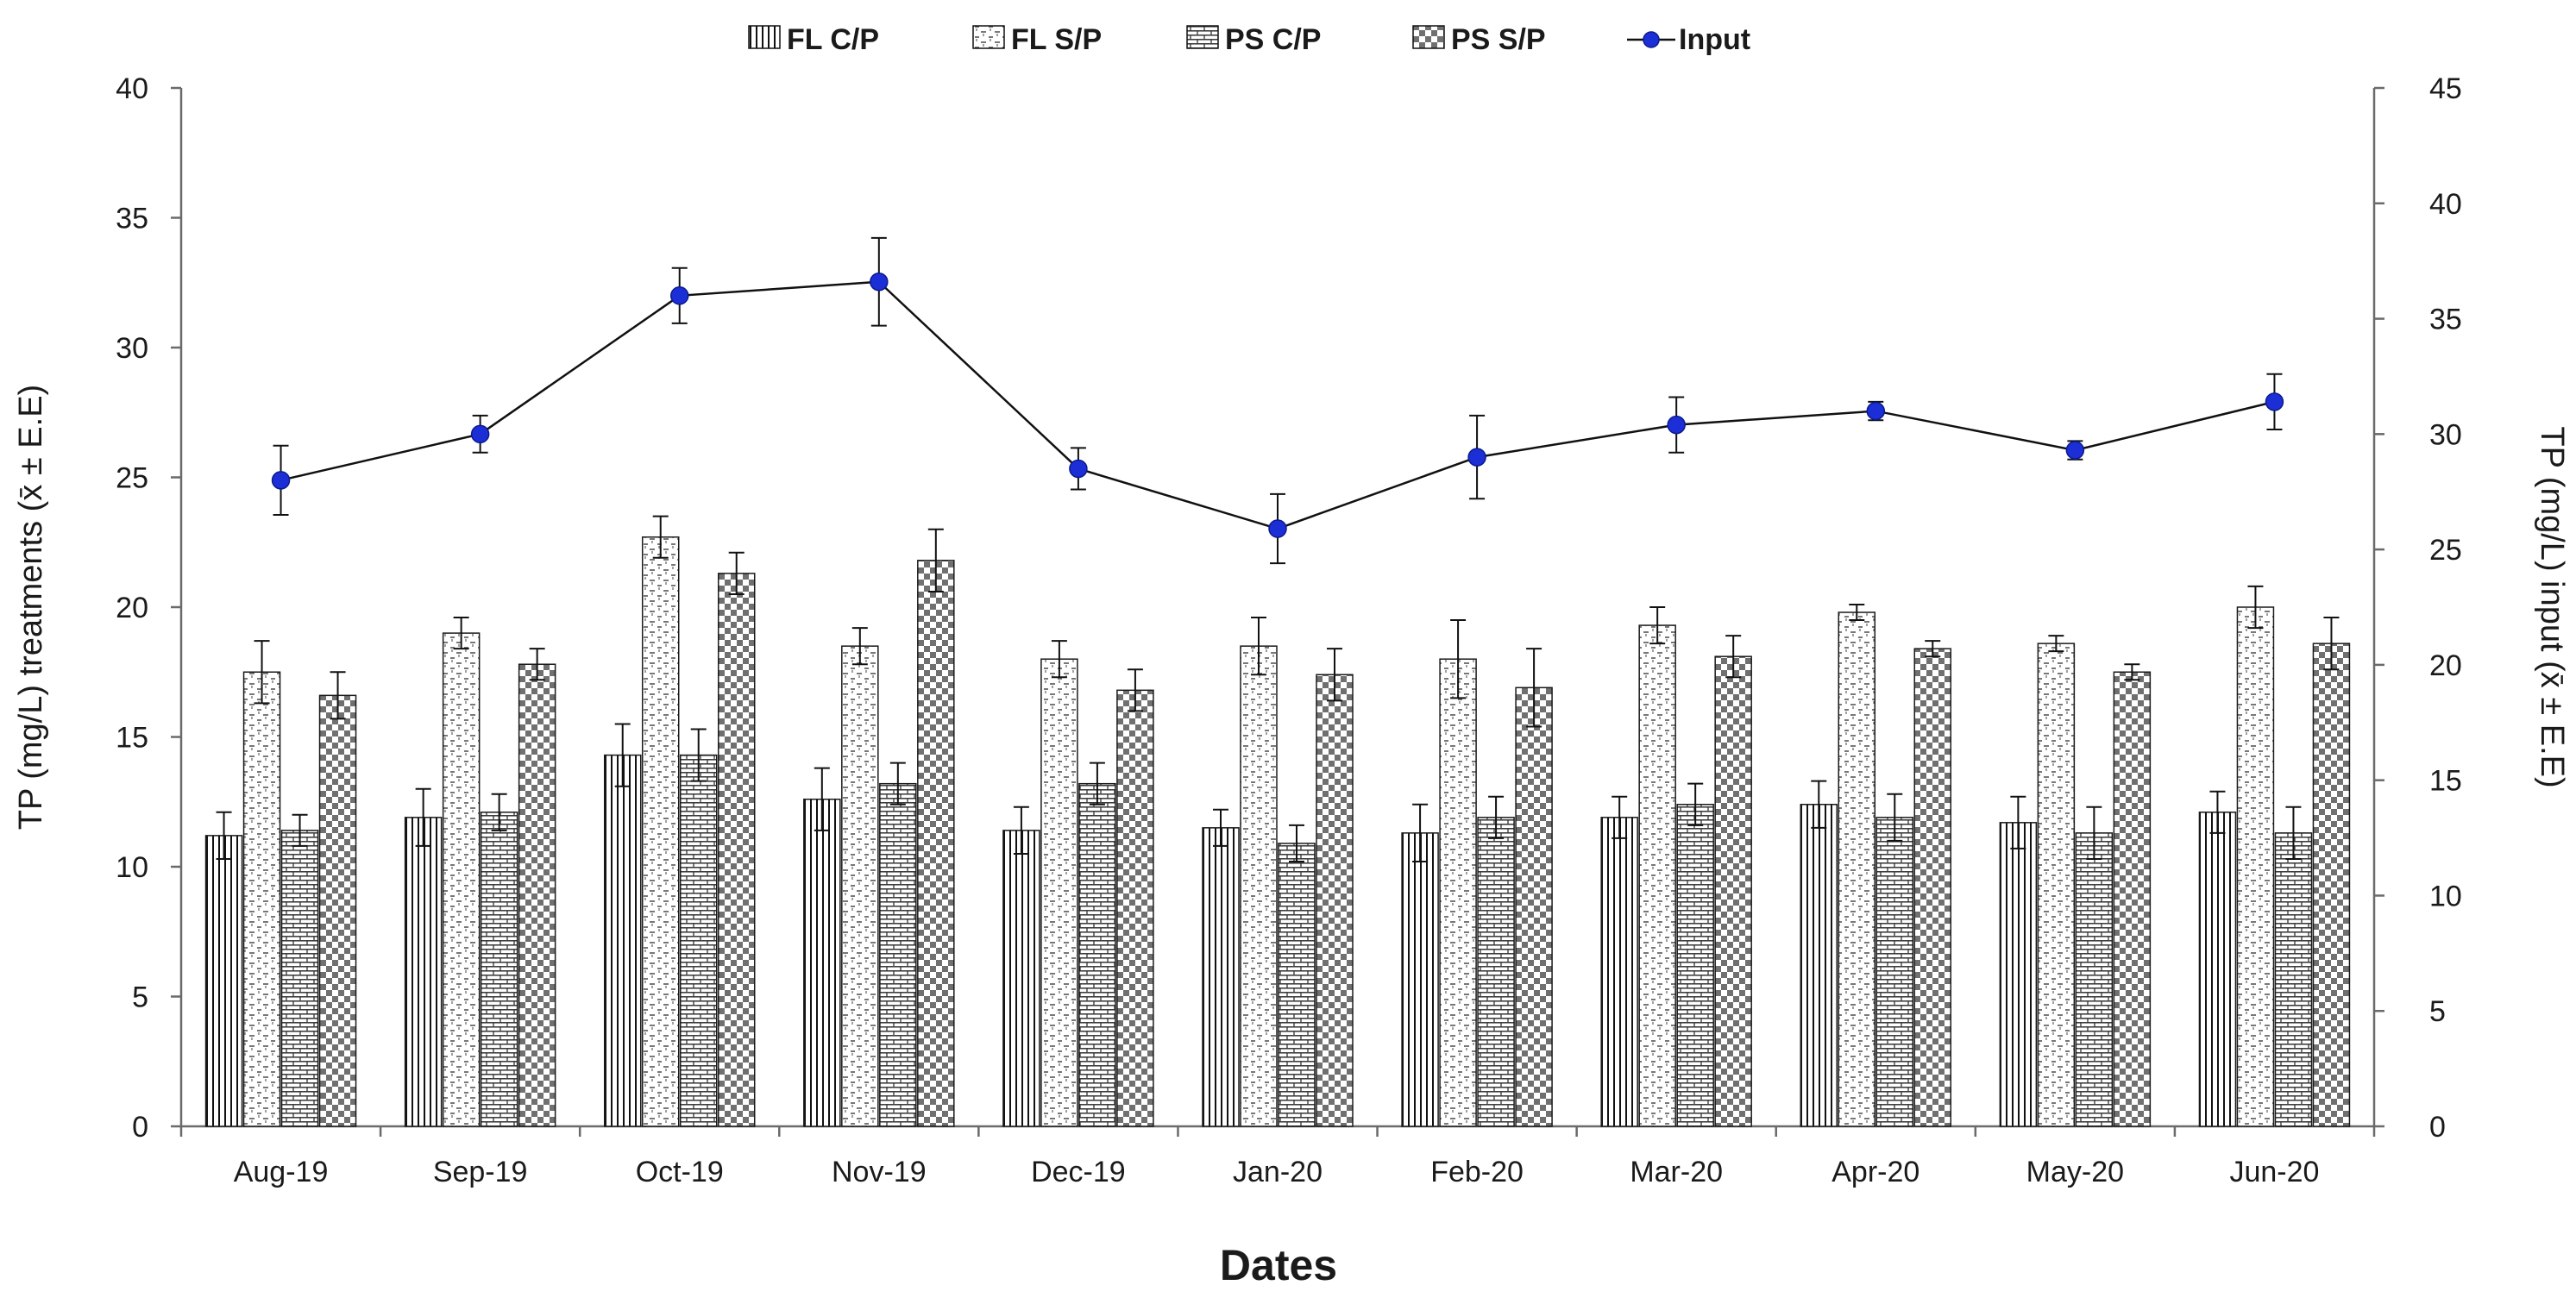 The width and height of the screenshot is (2576, 1304). Describe the element at coordinates (2274, 1172) in the screenshot. I see `x-tick-label: Jun-20` at that location.